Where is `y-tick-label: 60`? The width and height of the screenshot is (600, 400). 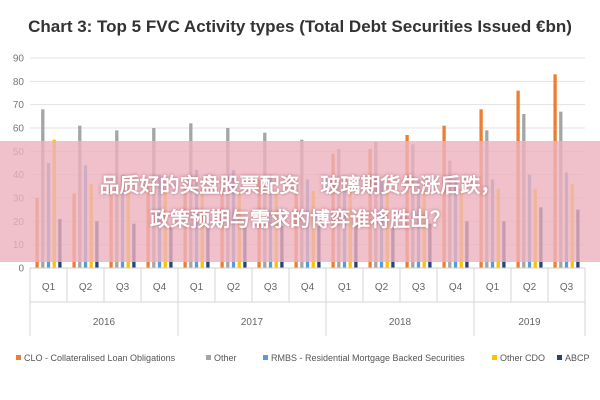
y-tick-label: 60 is located at coordinates (19, 129).